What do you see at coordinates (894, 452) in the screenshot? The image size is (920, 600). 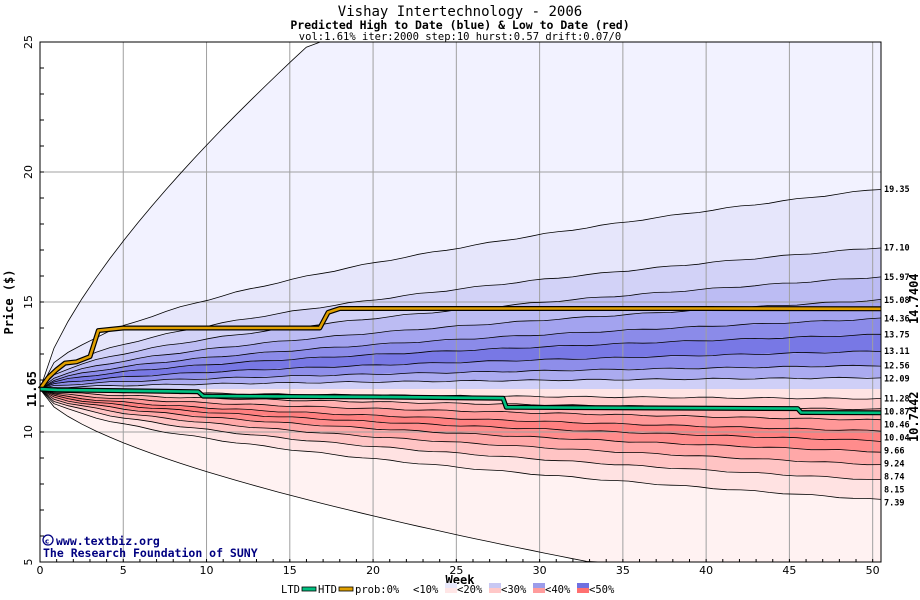 I see `quantile-label: 9.66` at bounding box center [894, 452].